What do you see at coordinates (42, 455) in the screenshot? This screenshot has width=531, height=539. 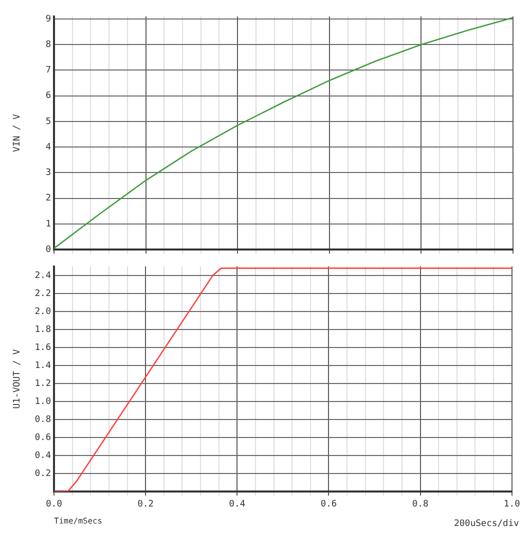 I see `y-tick-label: 0.4` at bounding box center [42, 455].